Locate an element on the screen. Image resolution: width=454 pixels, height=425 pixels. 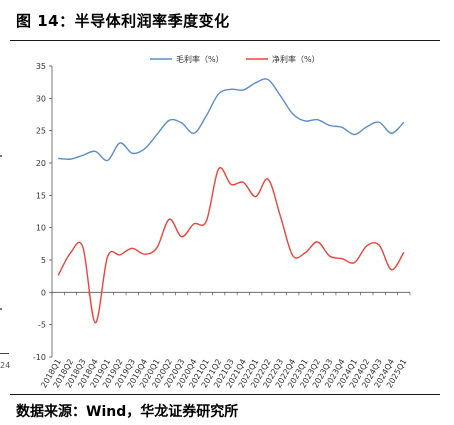
y-tick-label: -5 is located at coordinates (42, 325).